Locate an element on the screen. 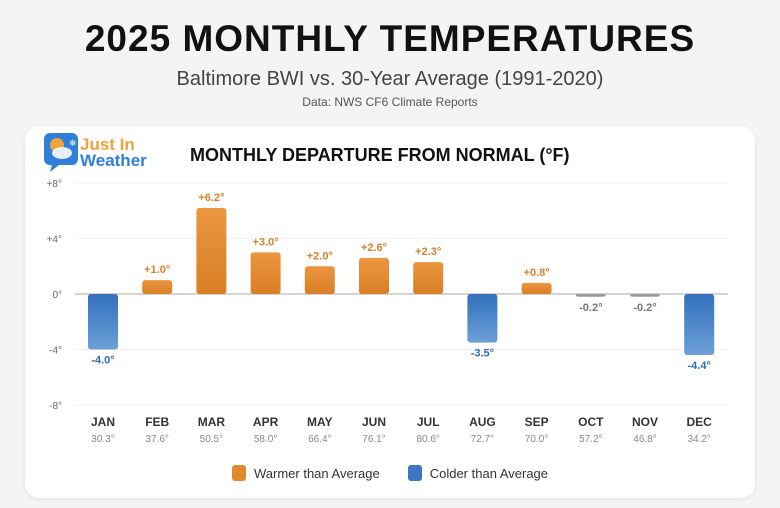  average-temp-label: 37.6° is located at coordinates (156, 439).